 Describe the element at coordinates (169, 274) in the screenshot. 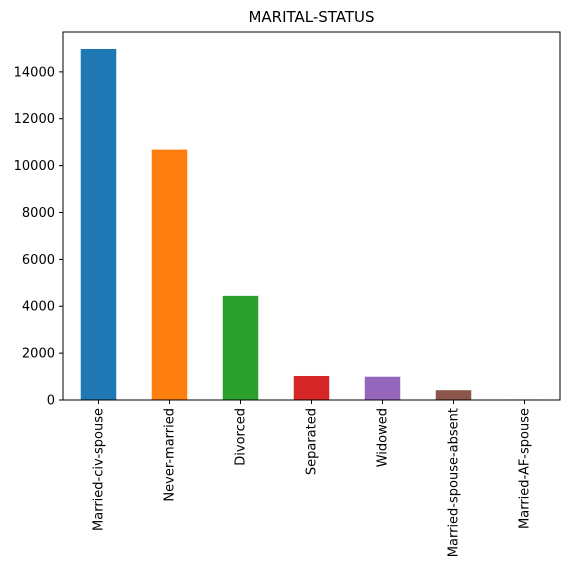

I see `bar-never-married` at that location.